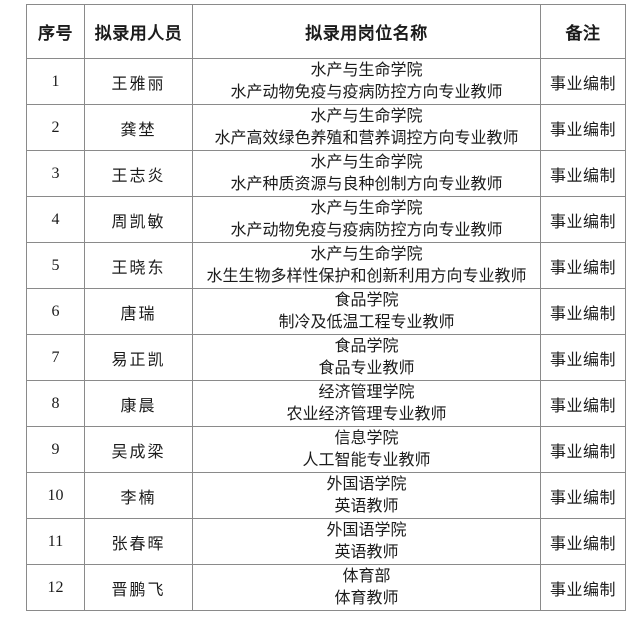 The height and width of the screenshot is (641, 639). I want to click on cell-index: 2, so click(55, 127).